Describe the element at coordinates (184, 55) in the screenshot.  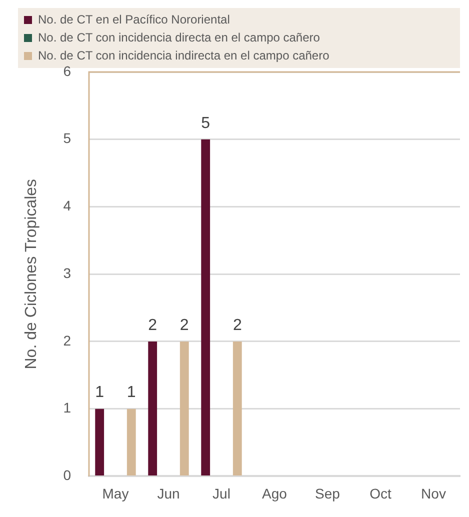
I see `legend-label: No. de CT con incidencia indirecta en el campo cañero` at that location.